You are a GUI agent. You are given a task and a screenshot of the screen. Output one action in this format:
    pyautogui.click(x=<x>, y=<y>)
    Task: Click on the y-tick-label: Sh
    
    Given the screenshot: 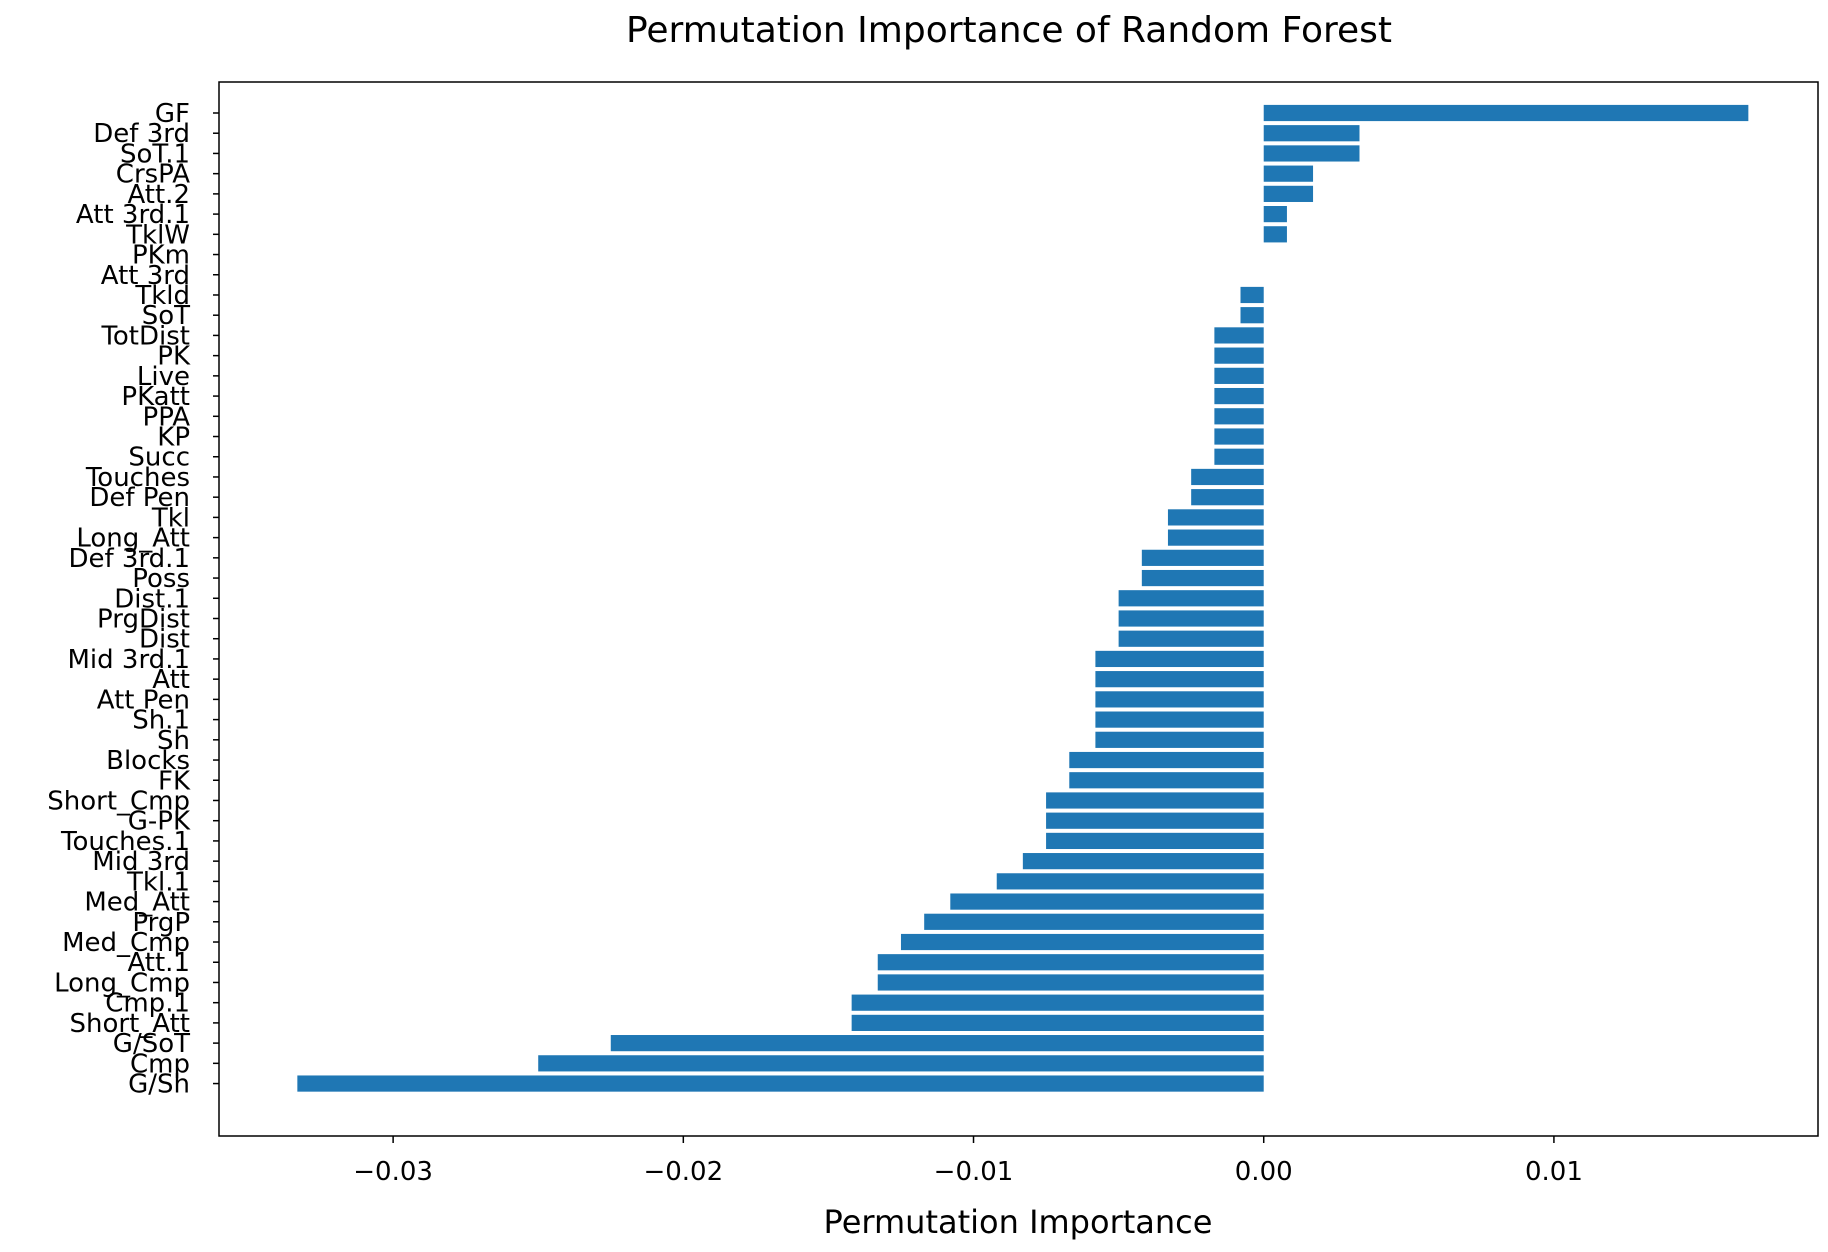 What is the action you would take?
    pyautogui.click(x=173, y=741)
    